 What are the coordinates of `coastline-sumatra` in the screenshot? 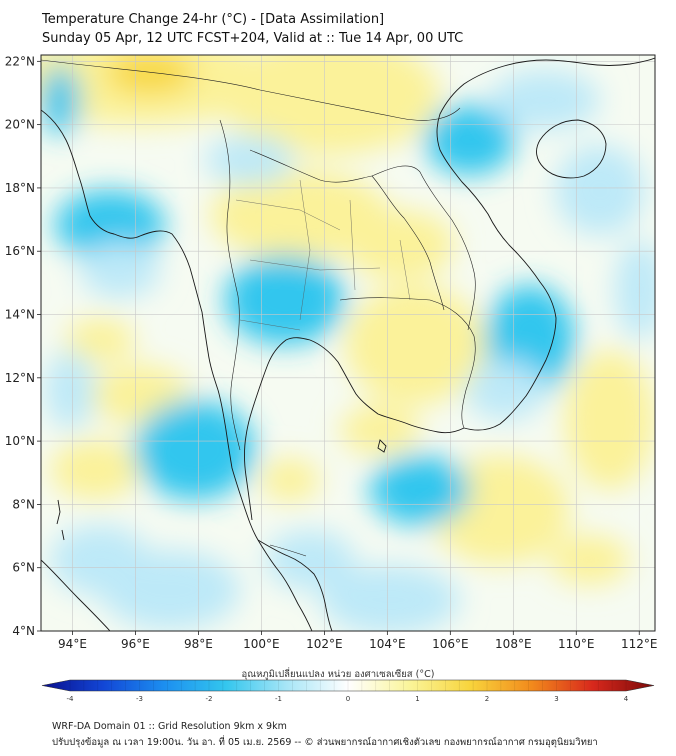 It's located at (76, 595).